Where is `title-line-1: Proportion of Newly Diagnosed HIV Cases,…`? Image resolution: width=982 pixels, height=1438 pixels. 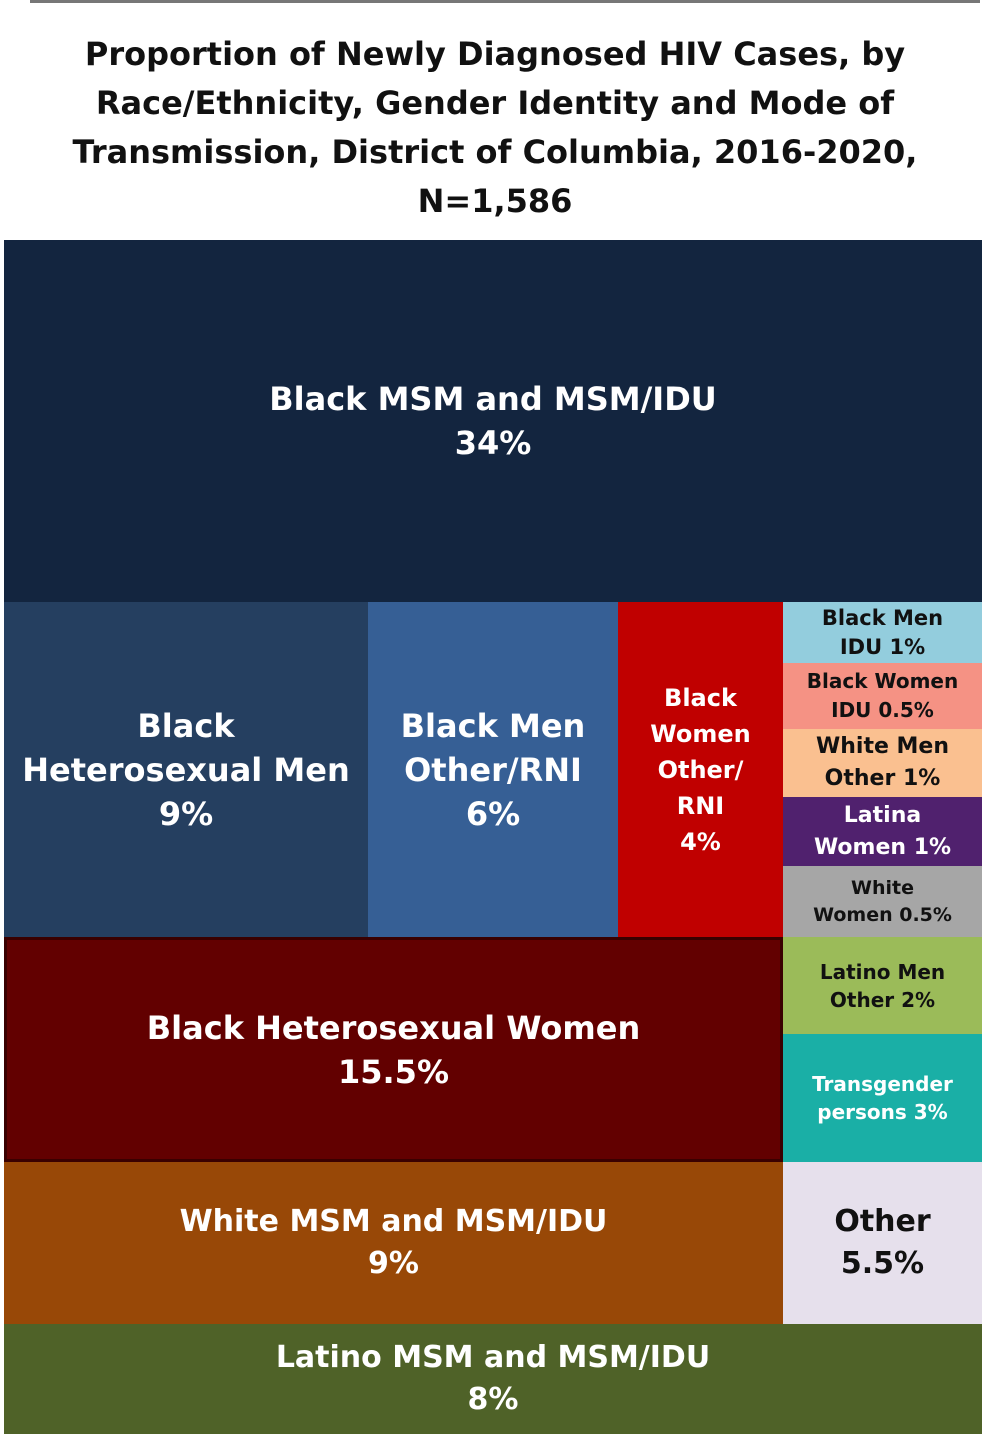
title-line-1: Proportion of Newly Diagnosed HIV Cases,… is located at coordinates (495, 54).